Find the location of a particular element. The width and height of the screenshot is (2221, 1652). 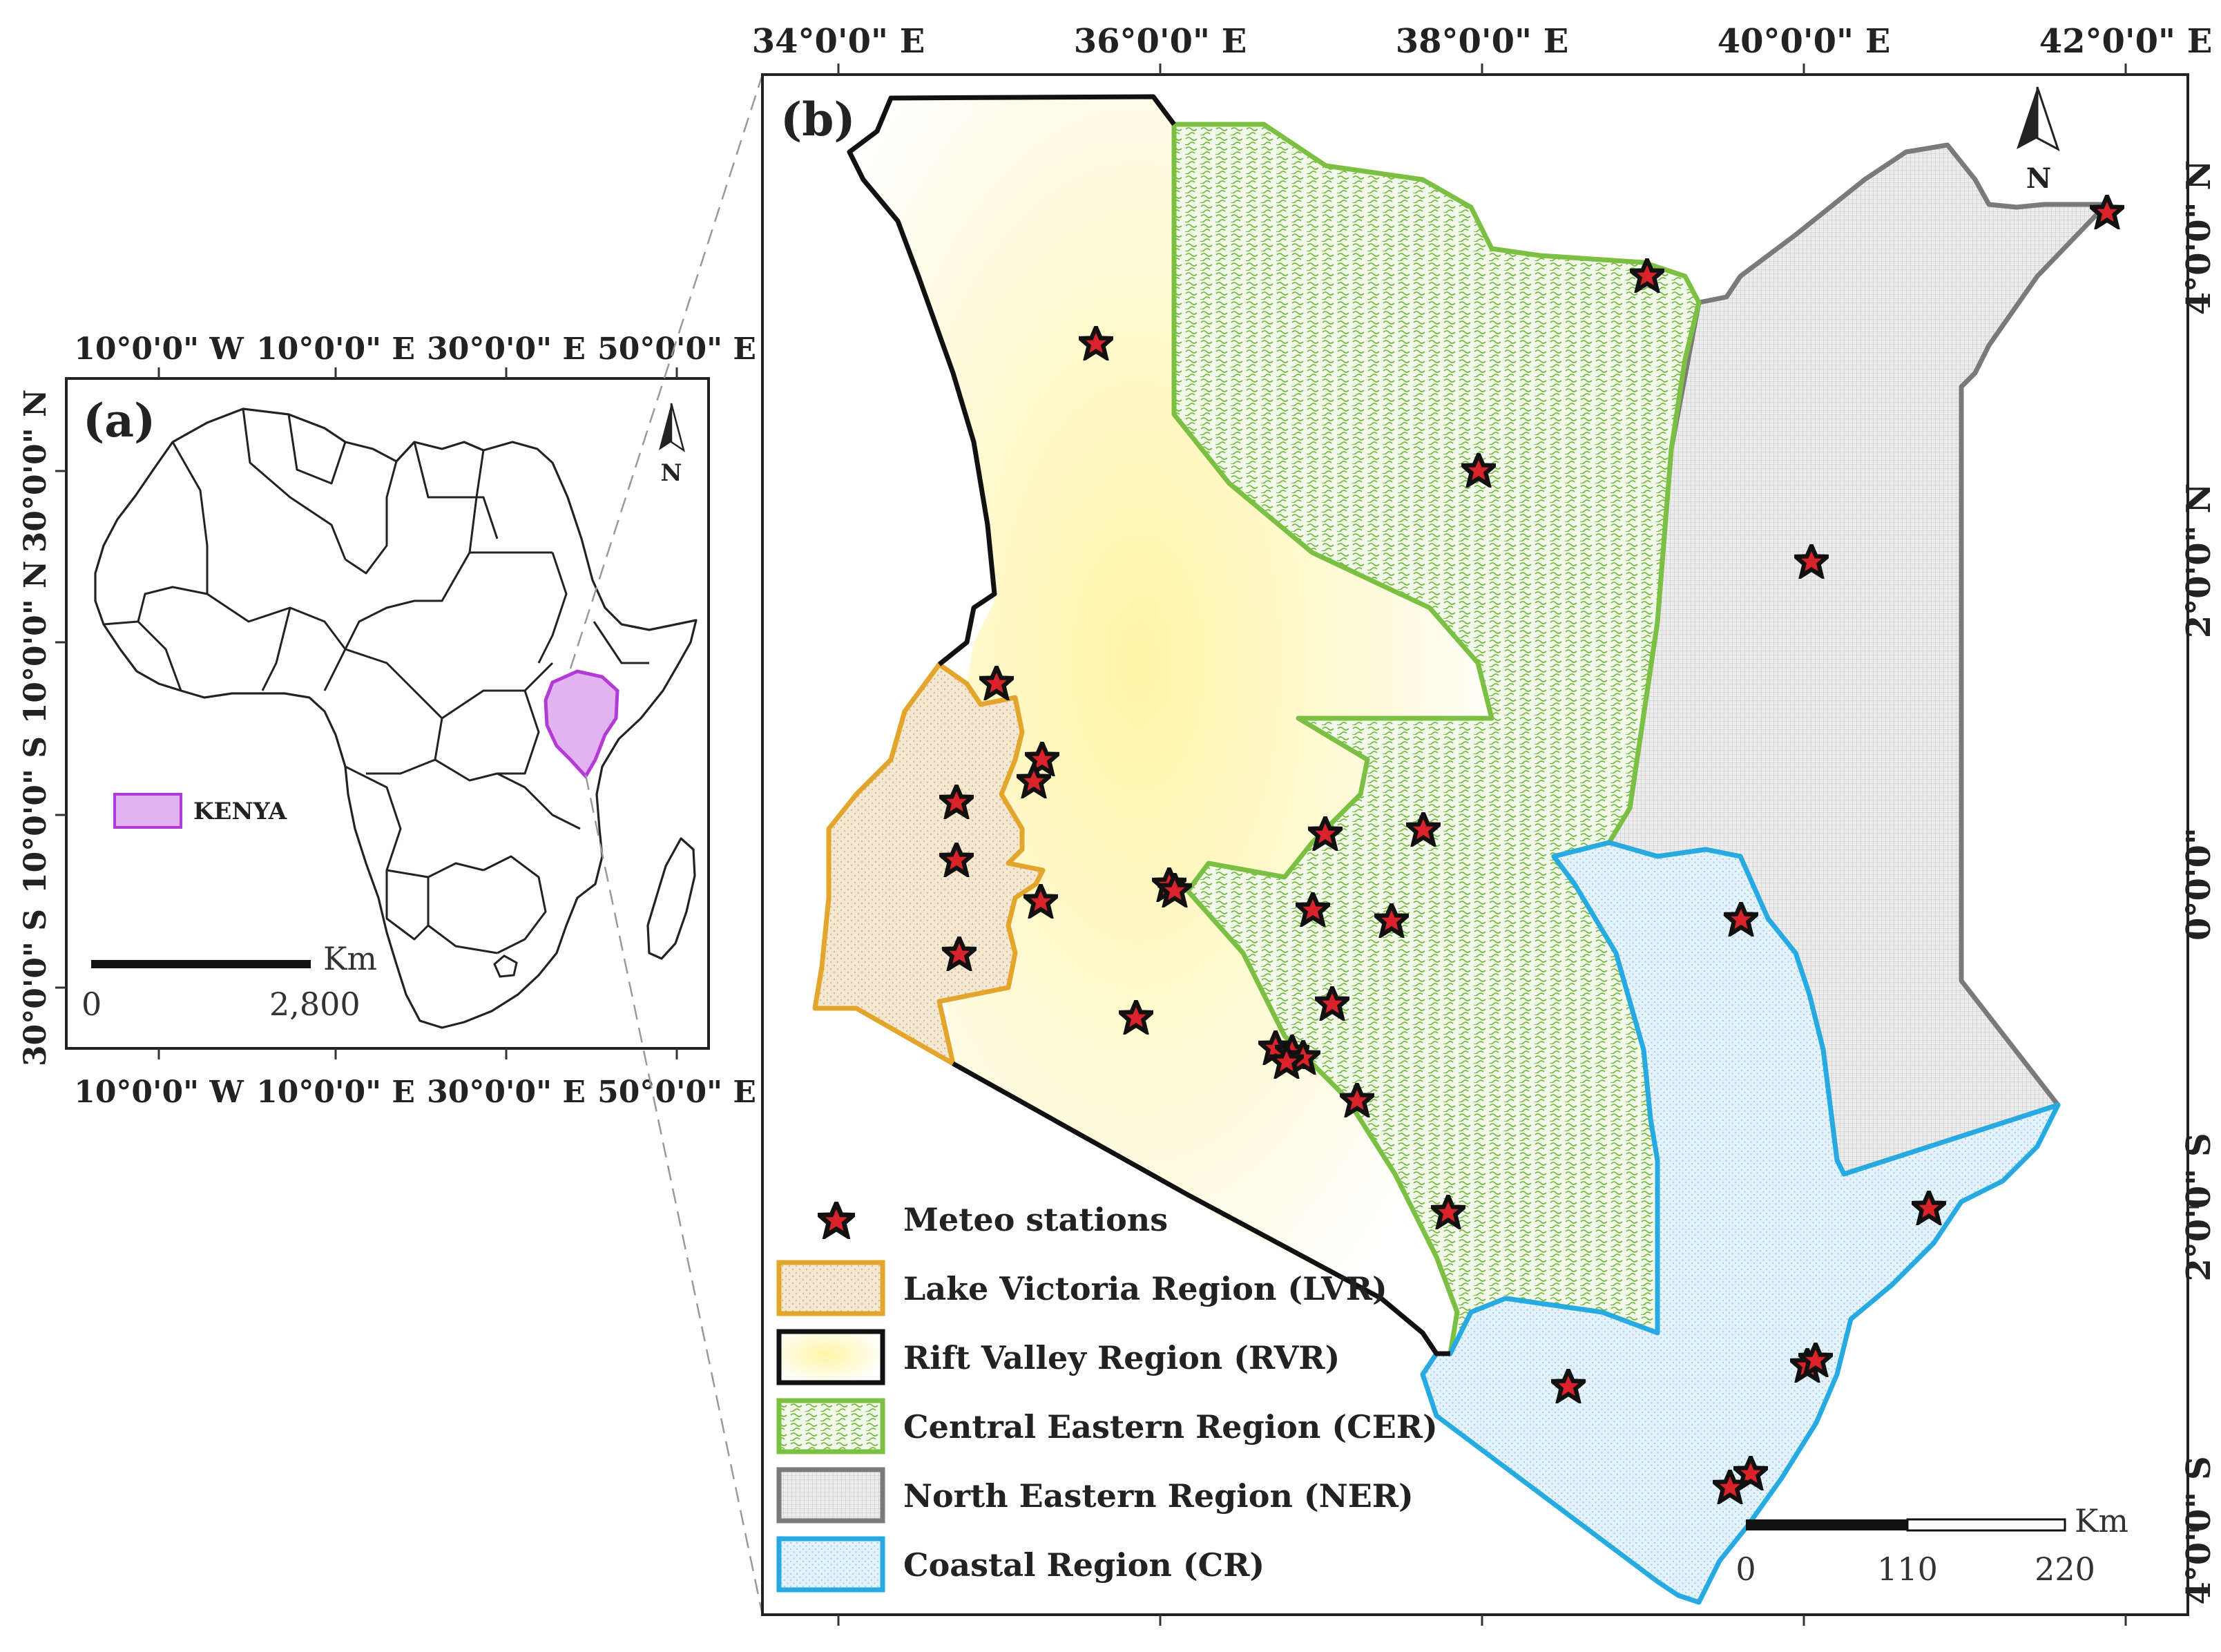

panel-b-top-tick-4: 40°0'0" E is located at coordinates (1805, 41).